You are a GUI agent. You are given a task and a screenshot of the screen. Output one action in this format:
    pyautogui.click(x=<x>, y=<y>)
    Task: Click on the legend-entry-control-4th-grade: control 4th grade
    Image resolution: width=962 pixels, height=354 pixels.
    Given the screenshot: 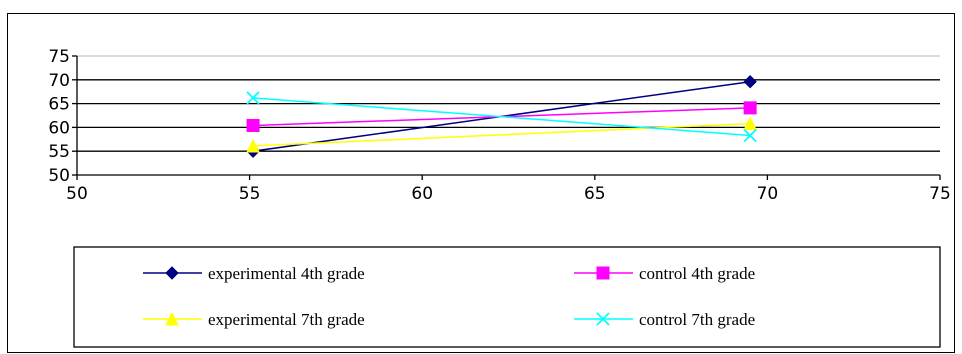 What is the action you would take?
    pyautogui.click(x=664, y=273)
    